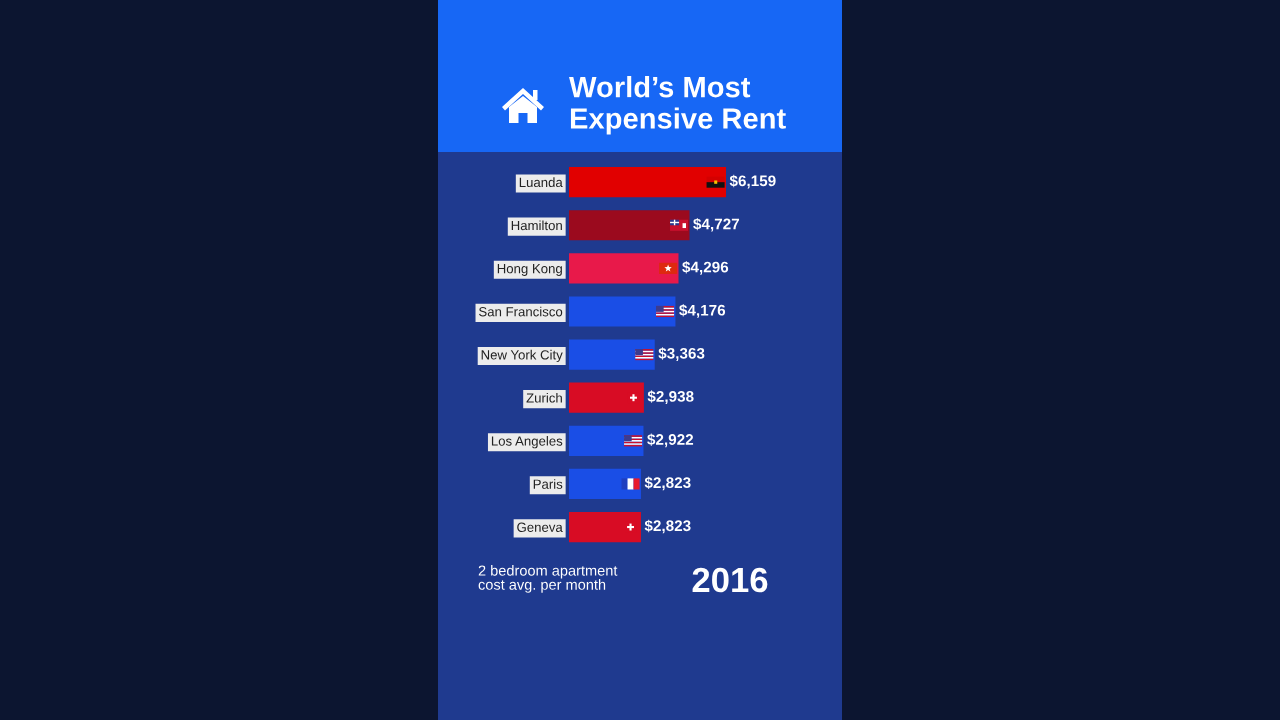 The image size is (1280, 720). What do you see at coordinates (541, 182) in the screenshot?
I see `y-tick-label: Luanda` at bounding box center [541, 182].